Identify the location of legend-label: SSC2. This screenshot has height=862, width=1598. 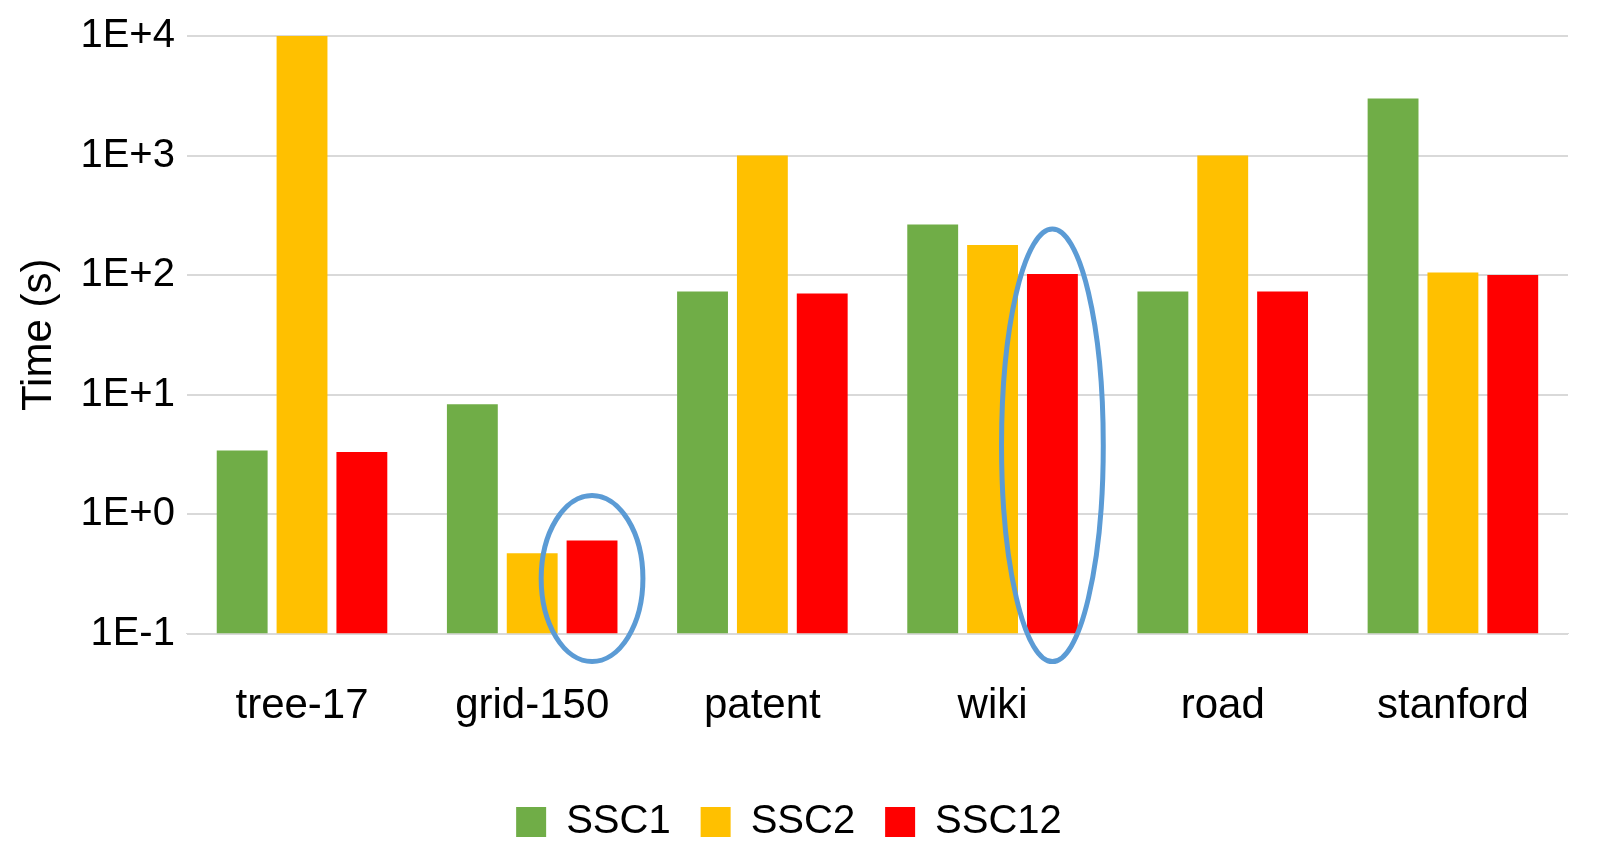
(803, 819).